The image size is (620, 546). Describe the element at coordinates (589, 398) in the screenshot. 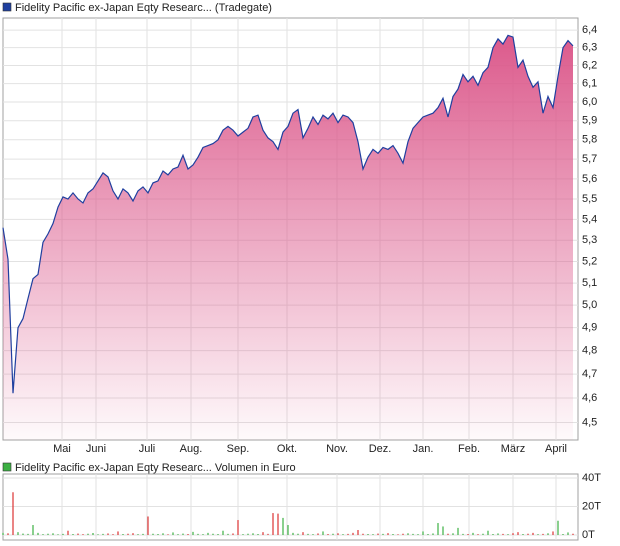

I see `y-tick-label: 4,6` at that location.